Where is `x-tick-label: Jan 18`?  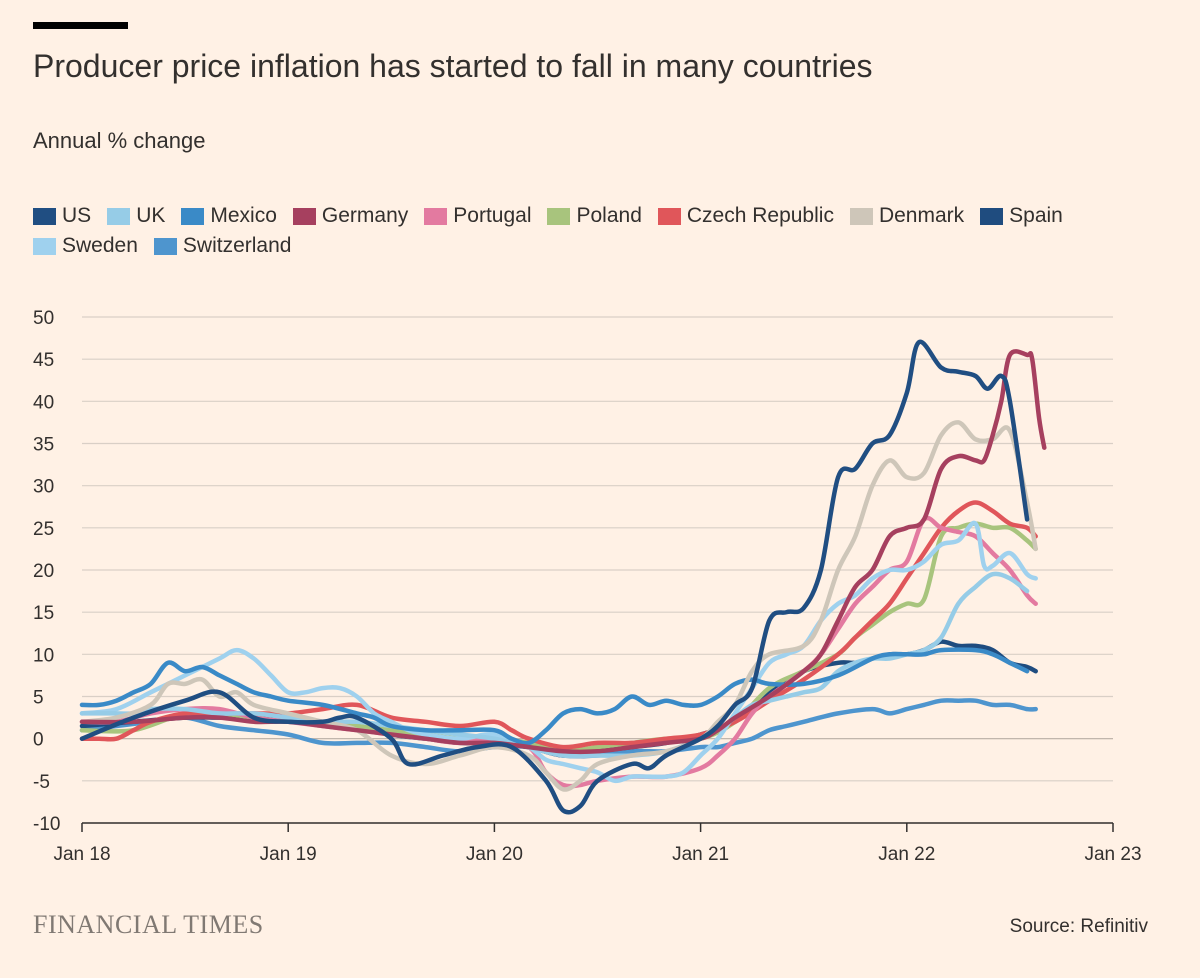
x-tick-label: Jan 18 is located at coordinates (81, 854).